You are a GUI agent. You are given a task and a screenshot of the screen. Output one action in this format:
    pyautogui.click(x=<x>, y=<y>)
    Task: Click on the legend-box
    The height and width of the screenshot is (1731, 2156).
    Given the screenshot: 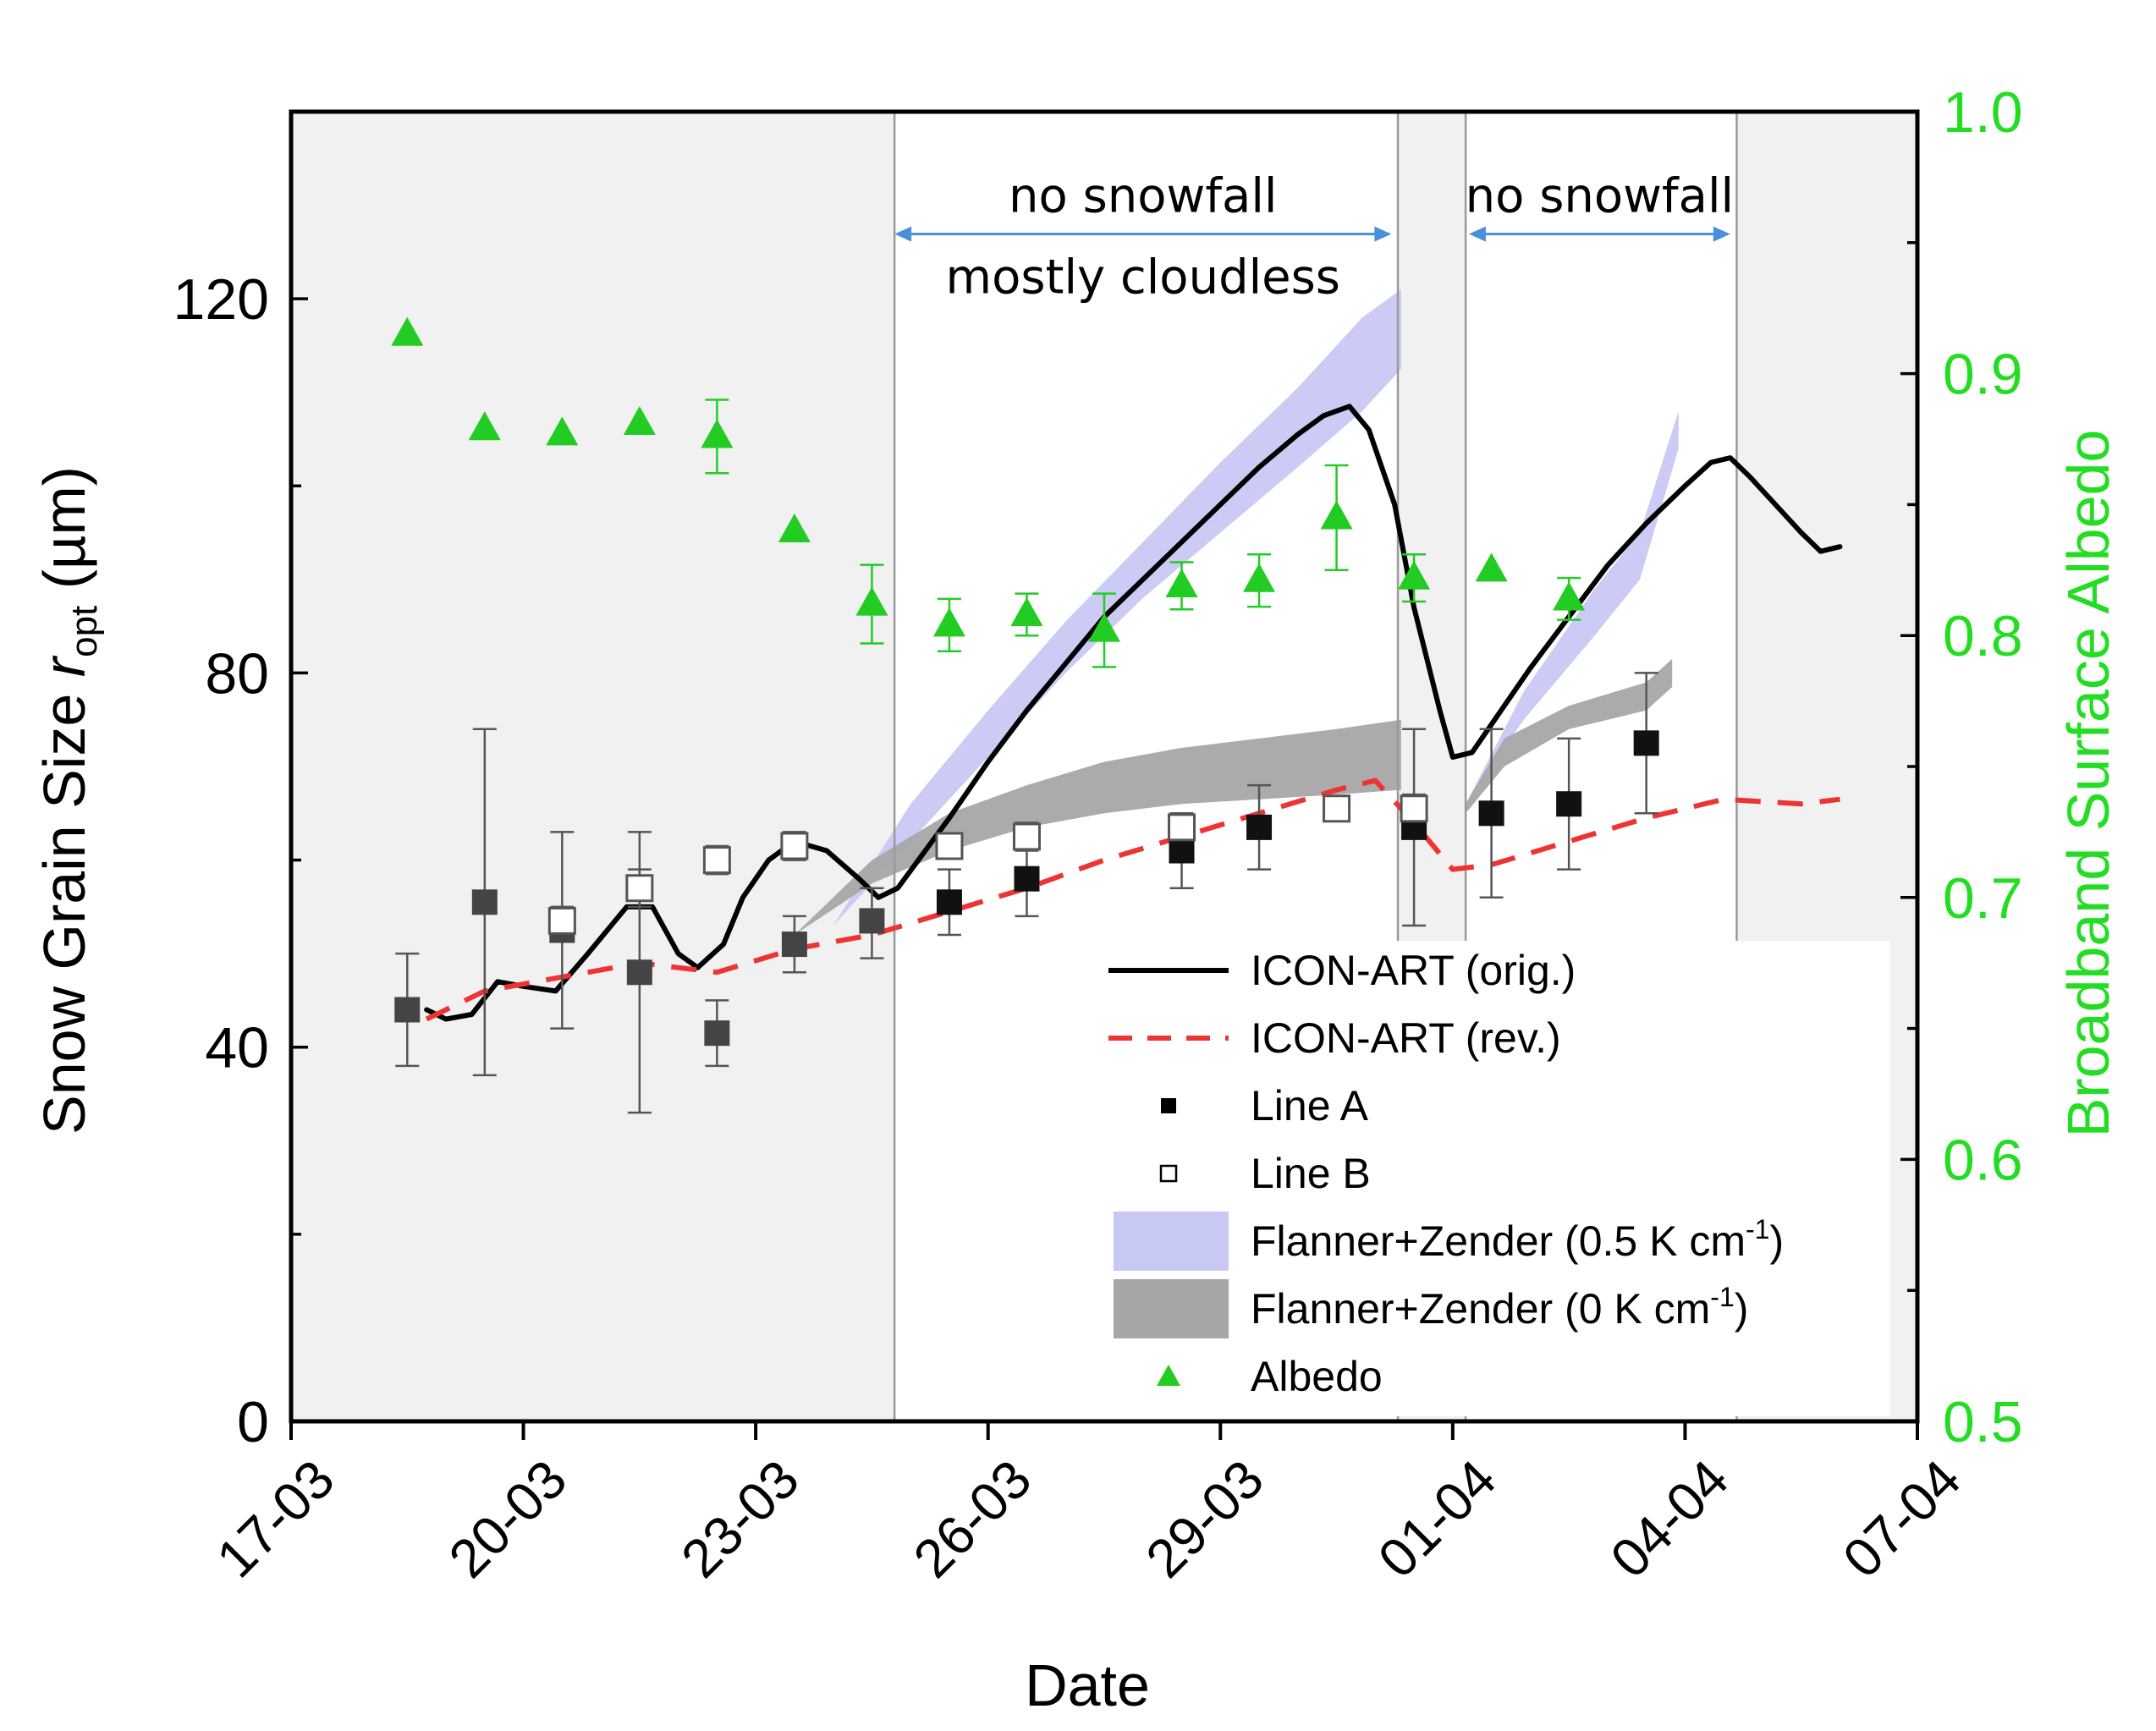 What is the action you would take?
    pyautogui.click(x=1494, y=1178)
    